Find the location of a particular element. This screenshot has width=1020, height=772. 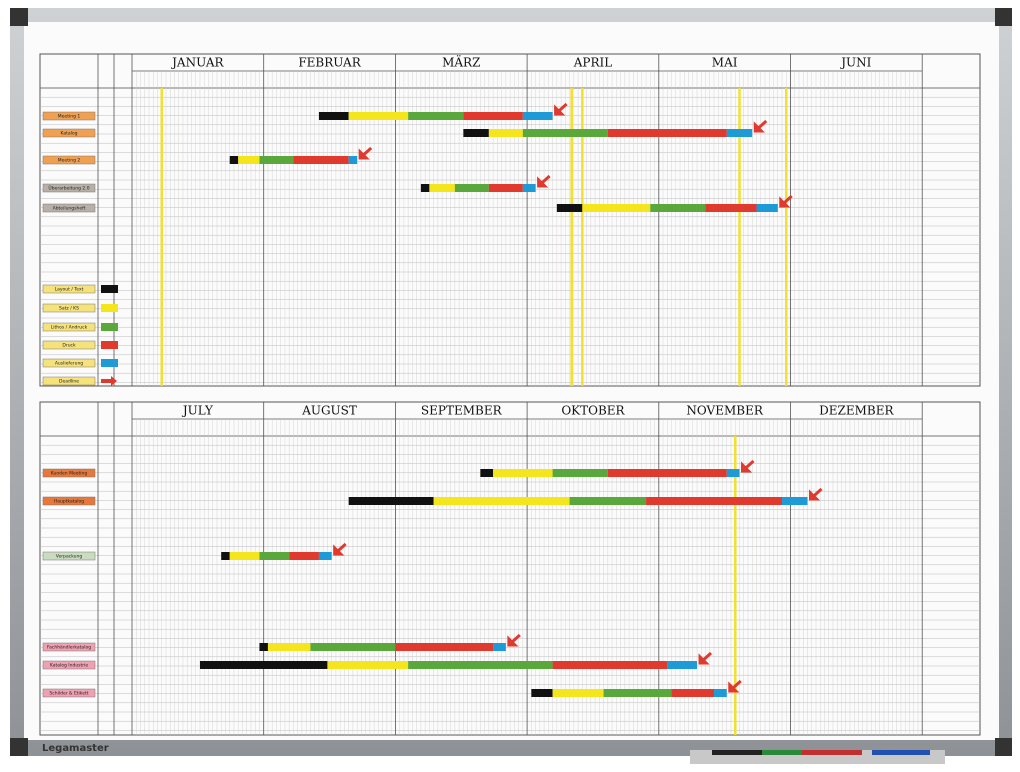

task-label: Hauptkatalog is located at coordinates (69, 502).